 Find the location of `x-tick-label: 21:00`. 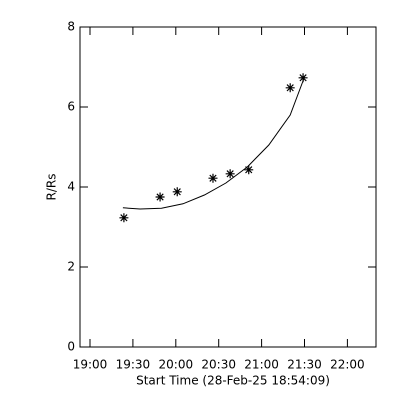

x-tick-label: 21:00 is located at coordinates (261, 365).